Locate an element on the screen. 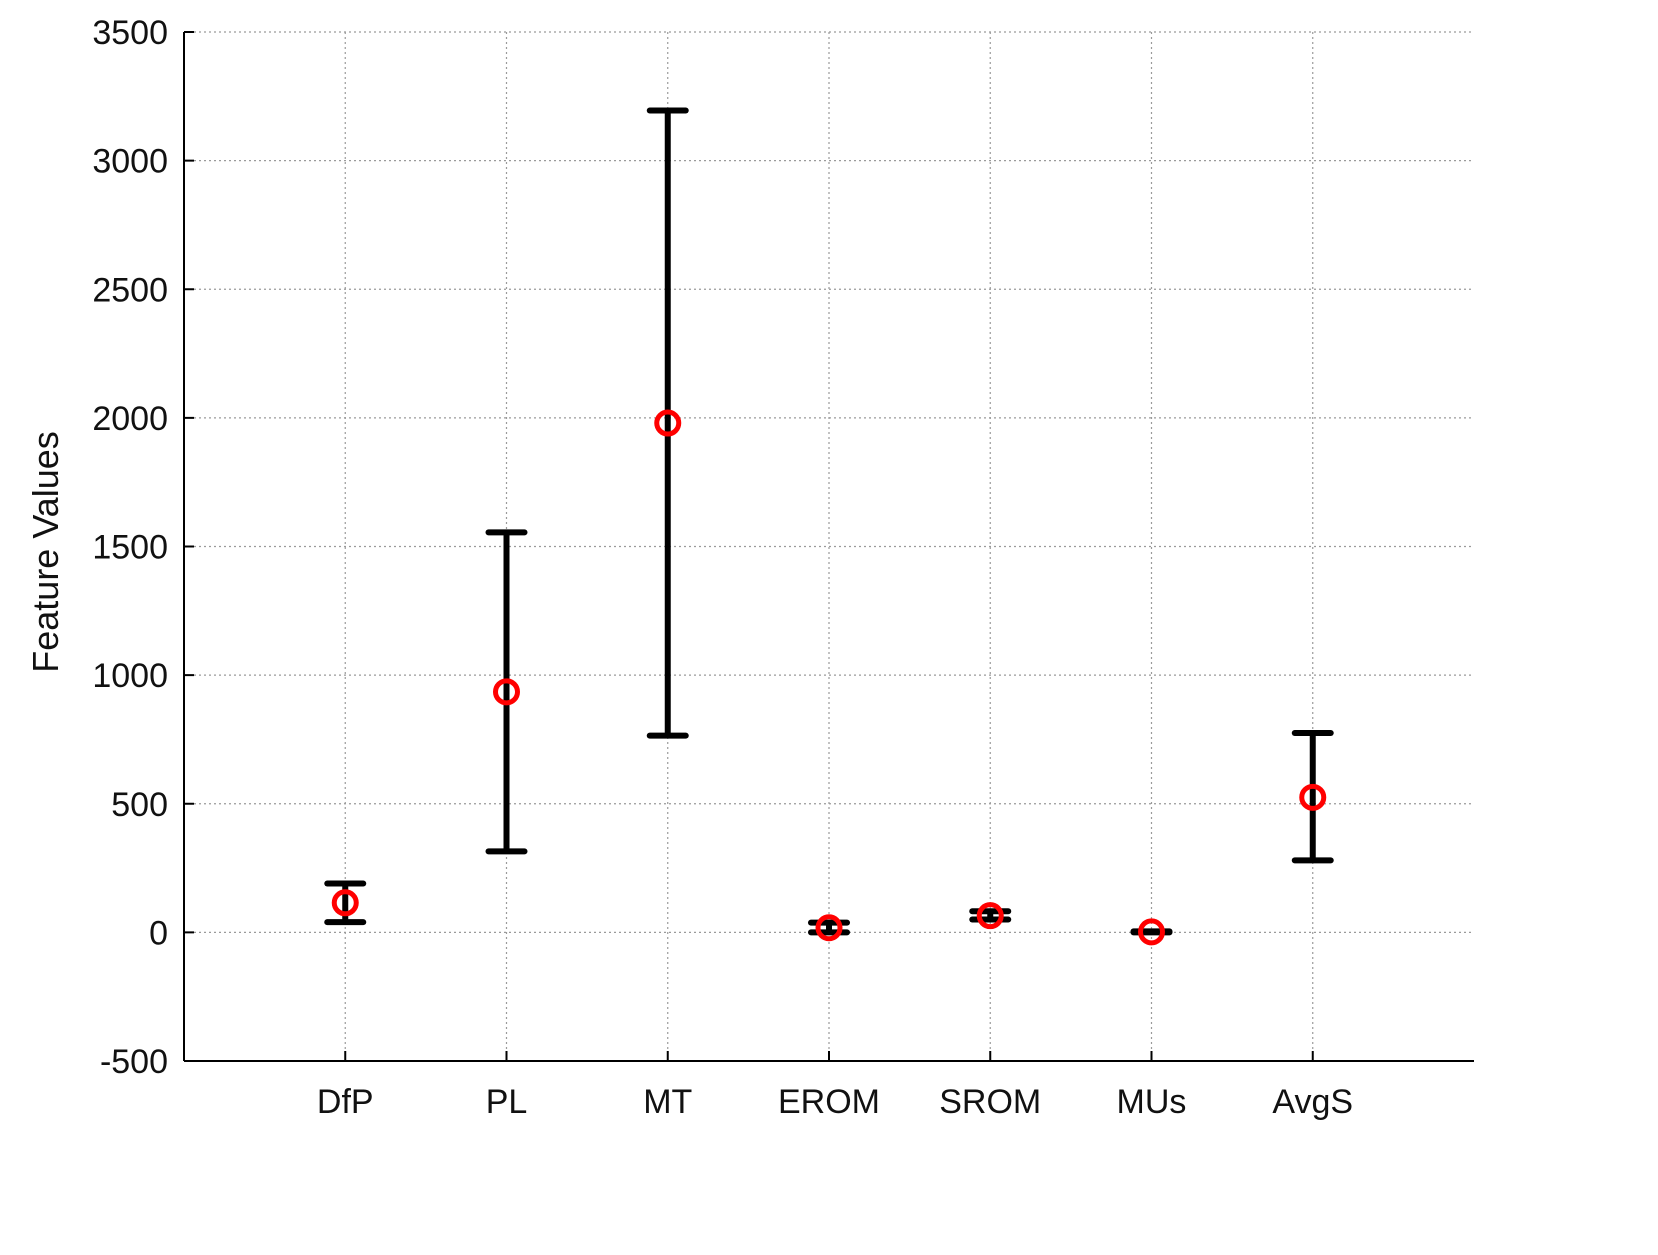 The width and height of the screenshot is (1658, 1255). y-ticks: -500 0 500 1000 1500 2000 2500 3000 3500 is located at coordinates (143, 547).